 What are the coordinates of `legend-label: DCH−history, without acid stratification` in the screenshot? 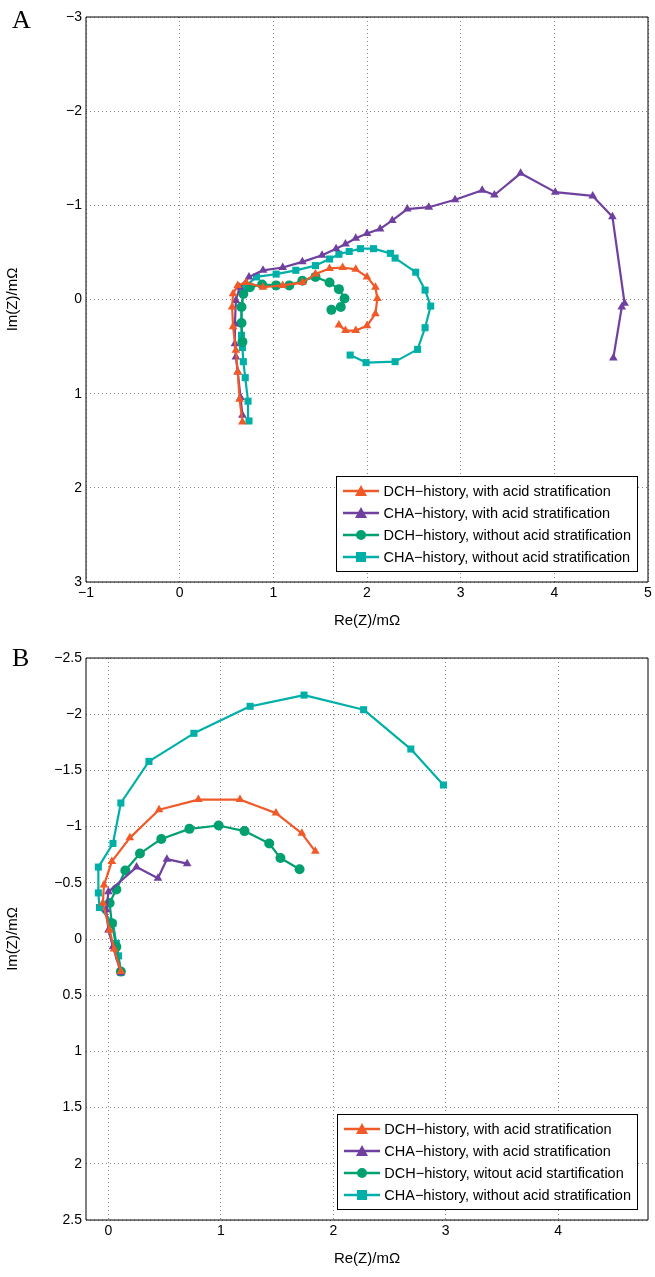 It's located at (507, 535).